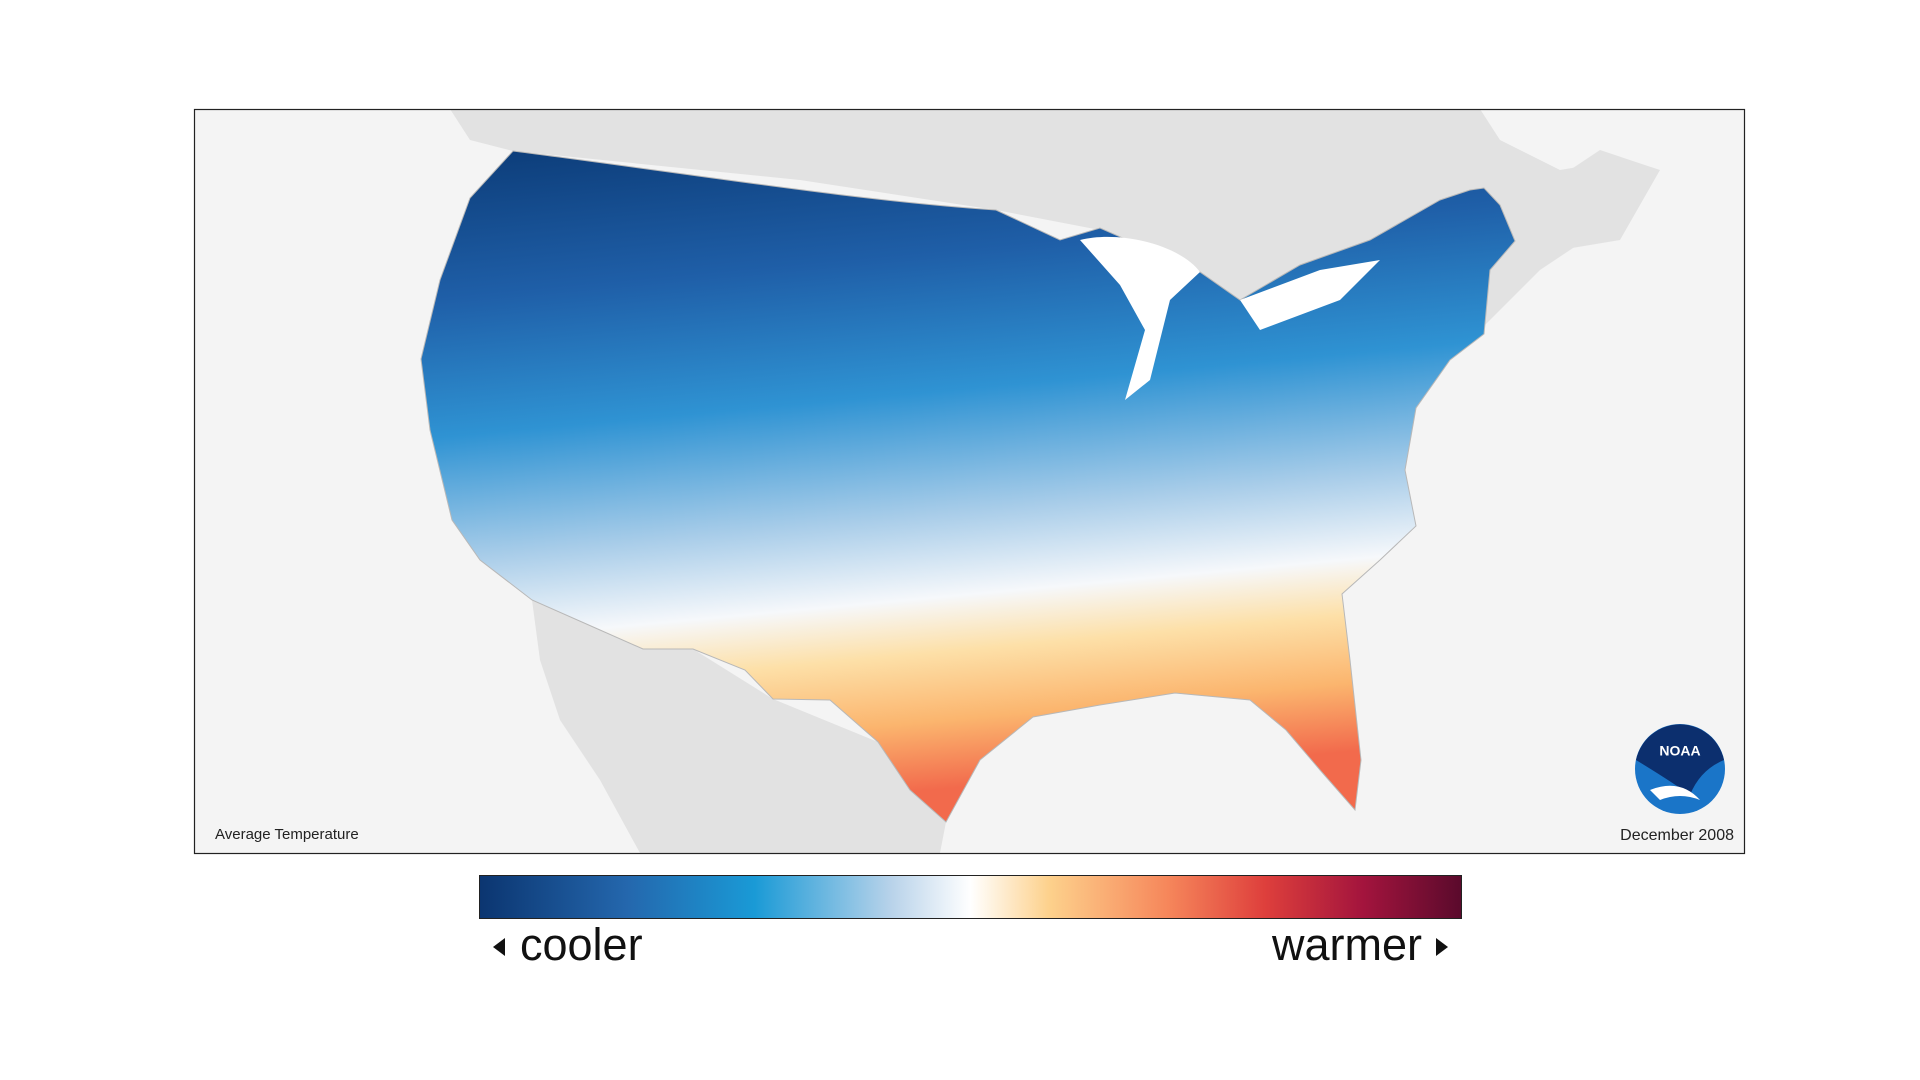 This screenshot has width=1920, height=1080. Describe the element at coordinates (581, 944) in the screenshot. I see `low-label: cooler` at that location.